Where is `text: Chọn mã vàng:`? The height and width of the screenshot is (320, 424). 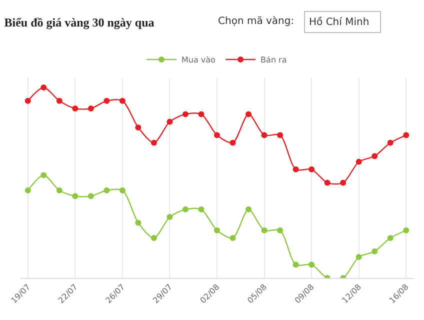
text: Chọn mã vàng: is located at coordinates (256, 21).